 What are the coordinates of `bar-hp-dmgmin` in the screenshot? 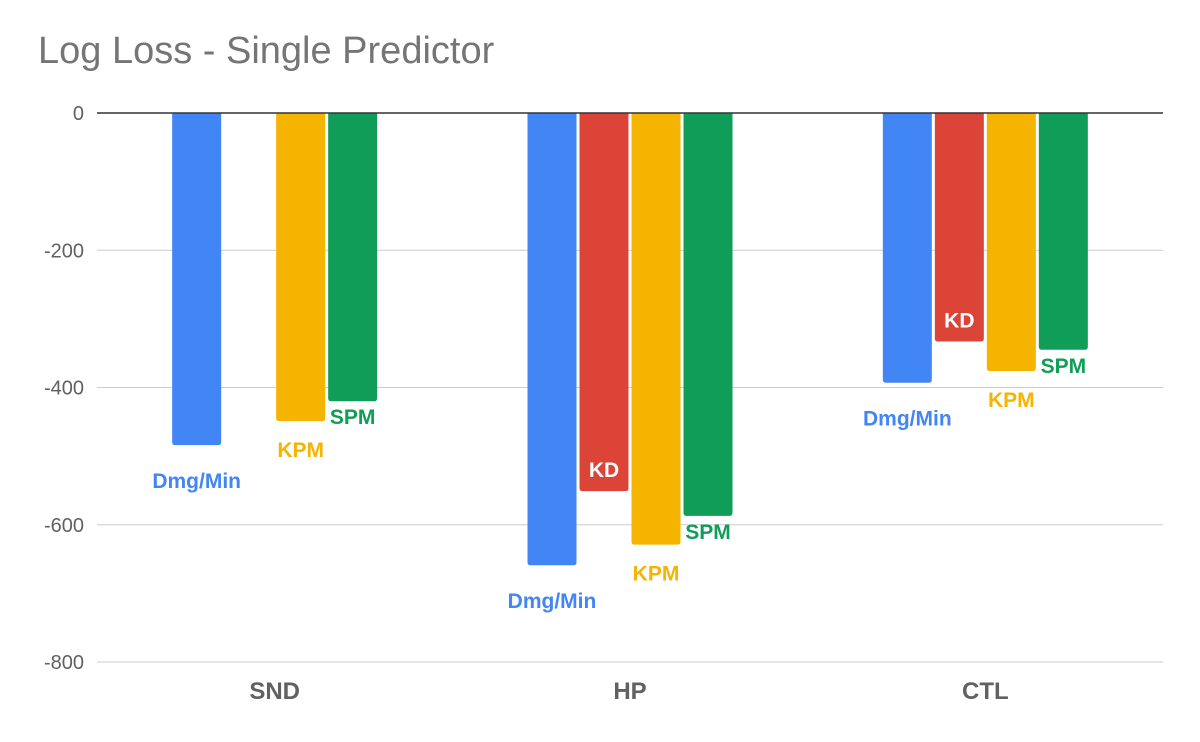 It's located at (552, 339).